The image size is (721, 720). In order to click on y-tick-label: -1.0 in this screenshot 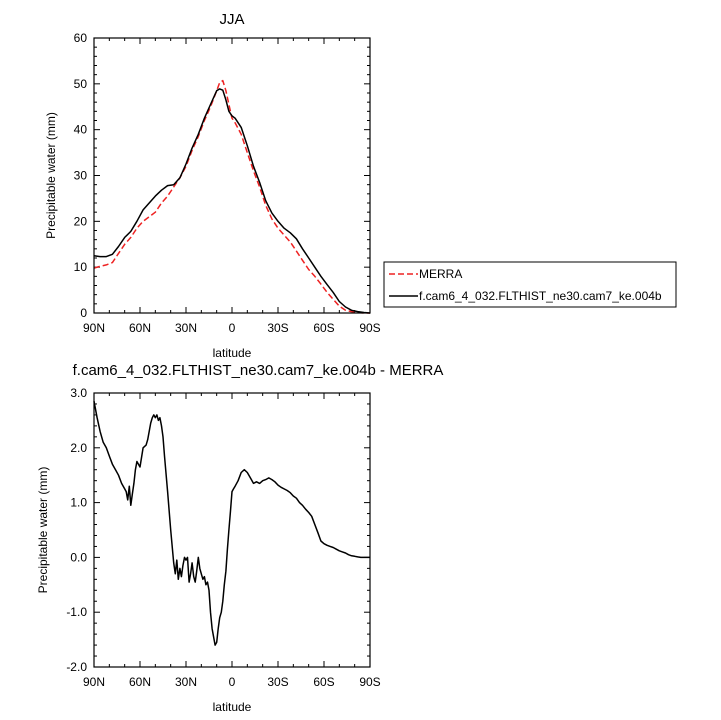, I will do `click(76, 612)`.